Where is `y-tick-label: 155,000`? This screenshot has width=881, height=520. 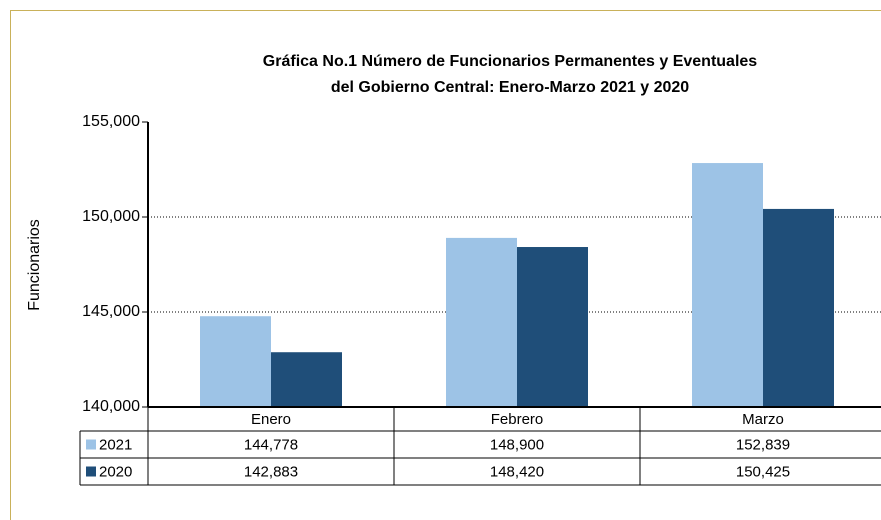
y-tick-label: 155,000 is located at coordinates (111, 121).